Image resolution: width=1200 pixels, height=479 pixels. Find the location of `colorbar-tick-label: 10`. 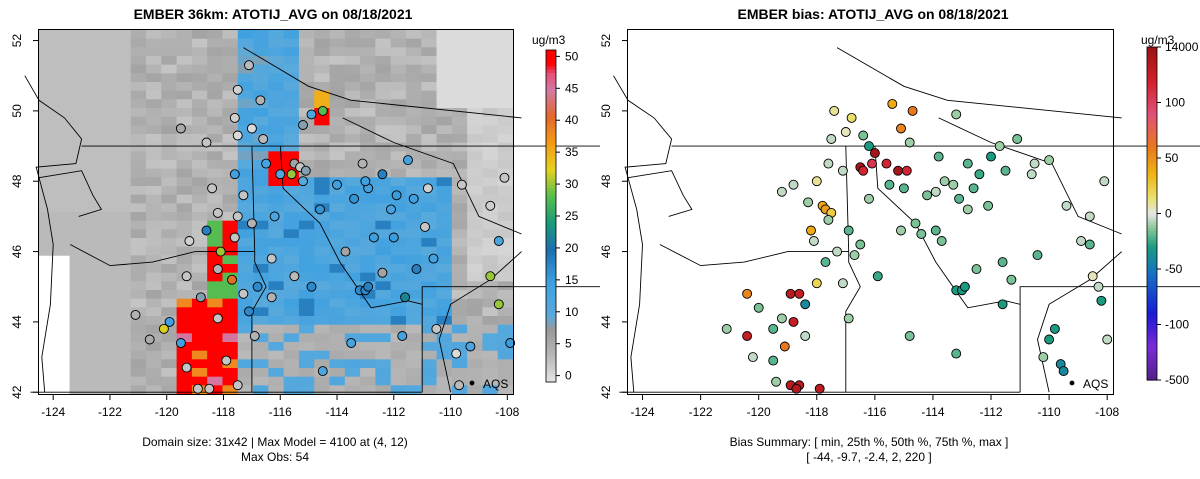

colorbar-tick-label: 10 is located at coordinates (572, 312).